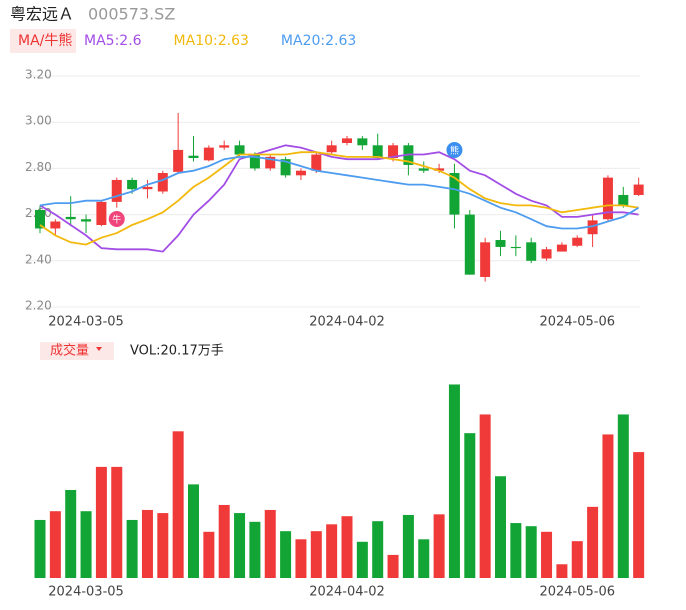 The width and height of the screenshot is (686, 610). I want to click on legend-entry: MA20:2.63, so click(318, 41).